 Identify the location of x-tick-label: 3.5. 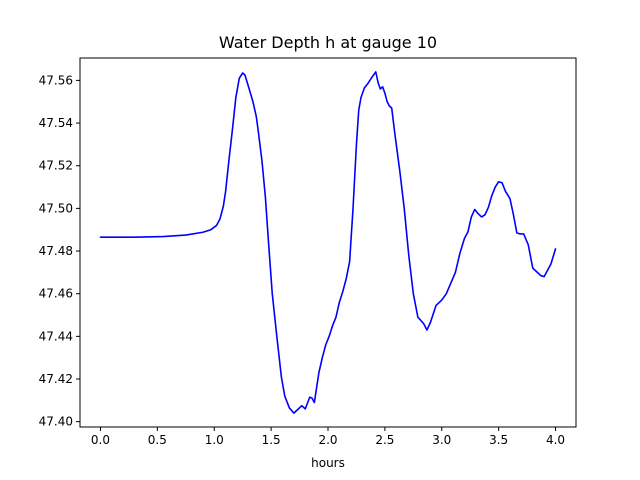
(498, 440).